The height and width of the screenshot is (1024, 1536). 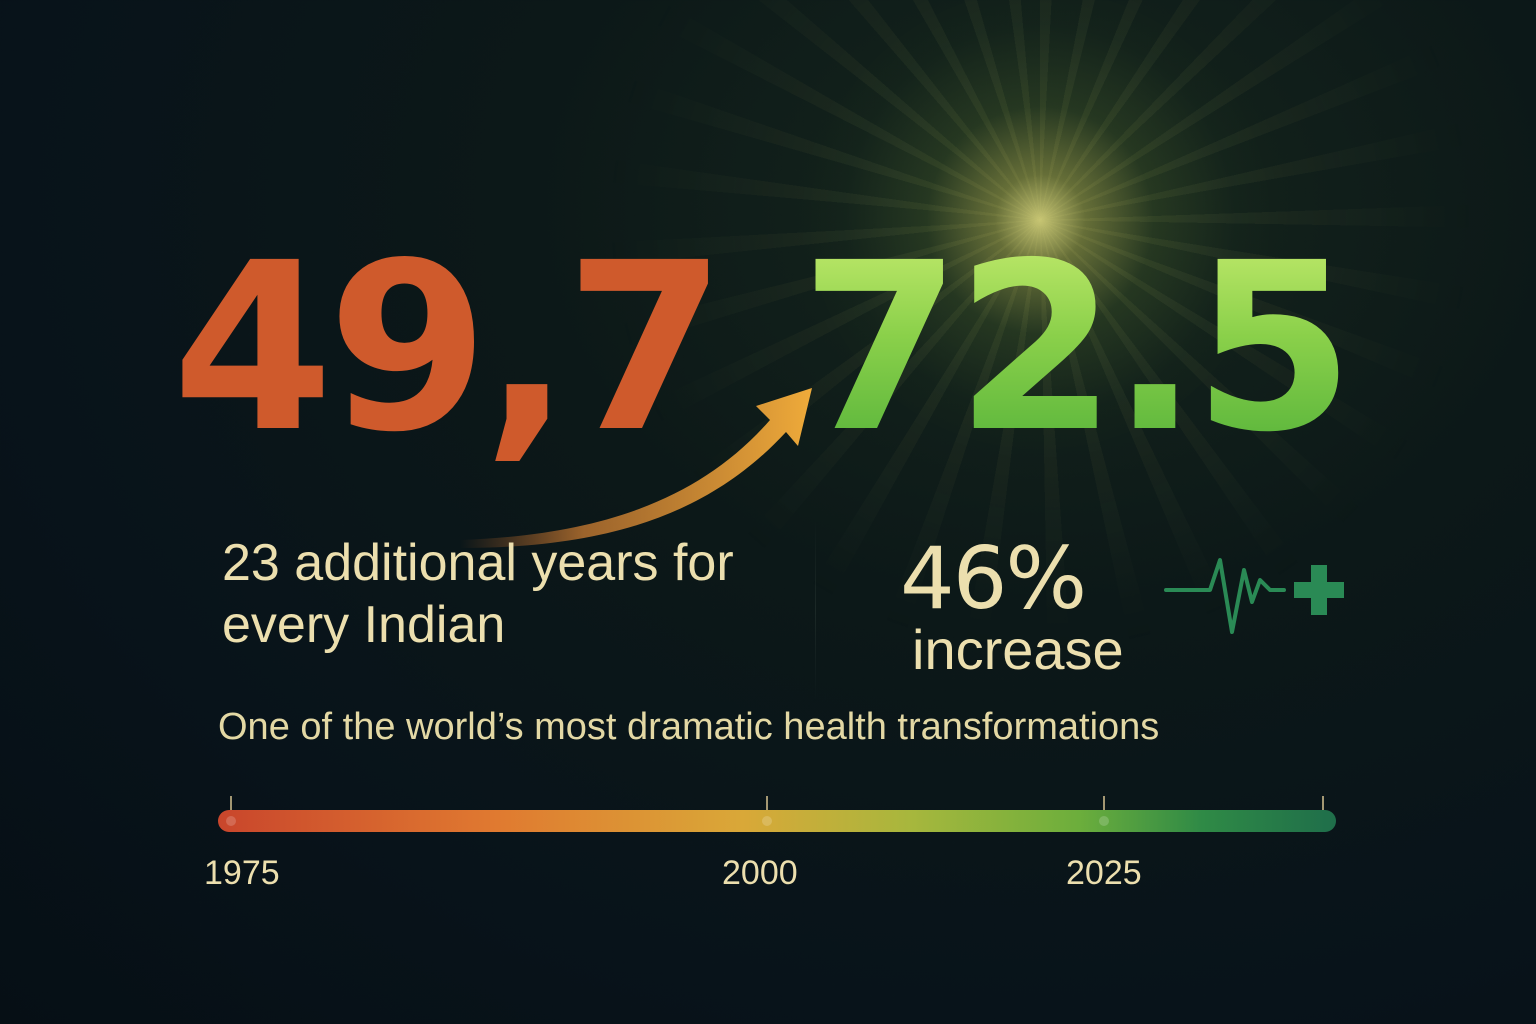 What do you see at coordinates (1104, 803) in the screenshot?
I see `timeline-tick-2025` at bounding box center [1104, 803].